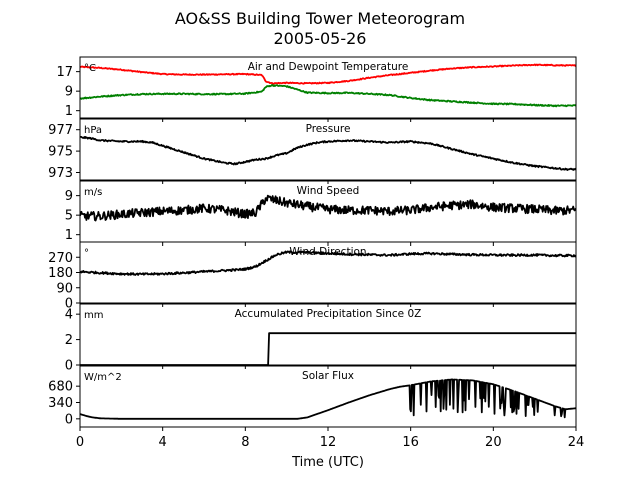  What do you see at coordinates (60, 152) in the screenshot?
I see `panel-2-ytick-label-1: 975` at bounding box center [60, 152].